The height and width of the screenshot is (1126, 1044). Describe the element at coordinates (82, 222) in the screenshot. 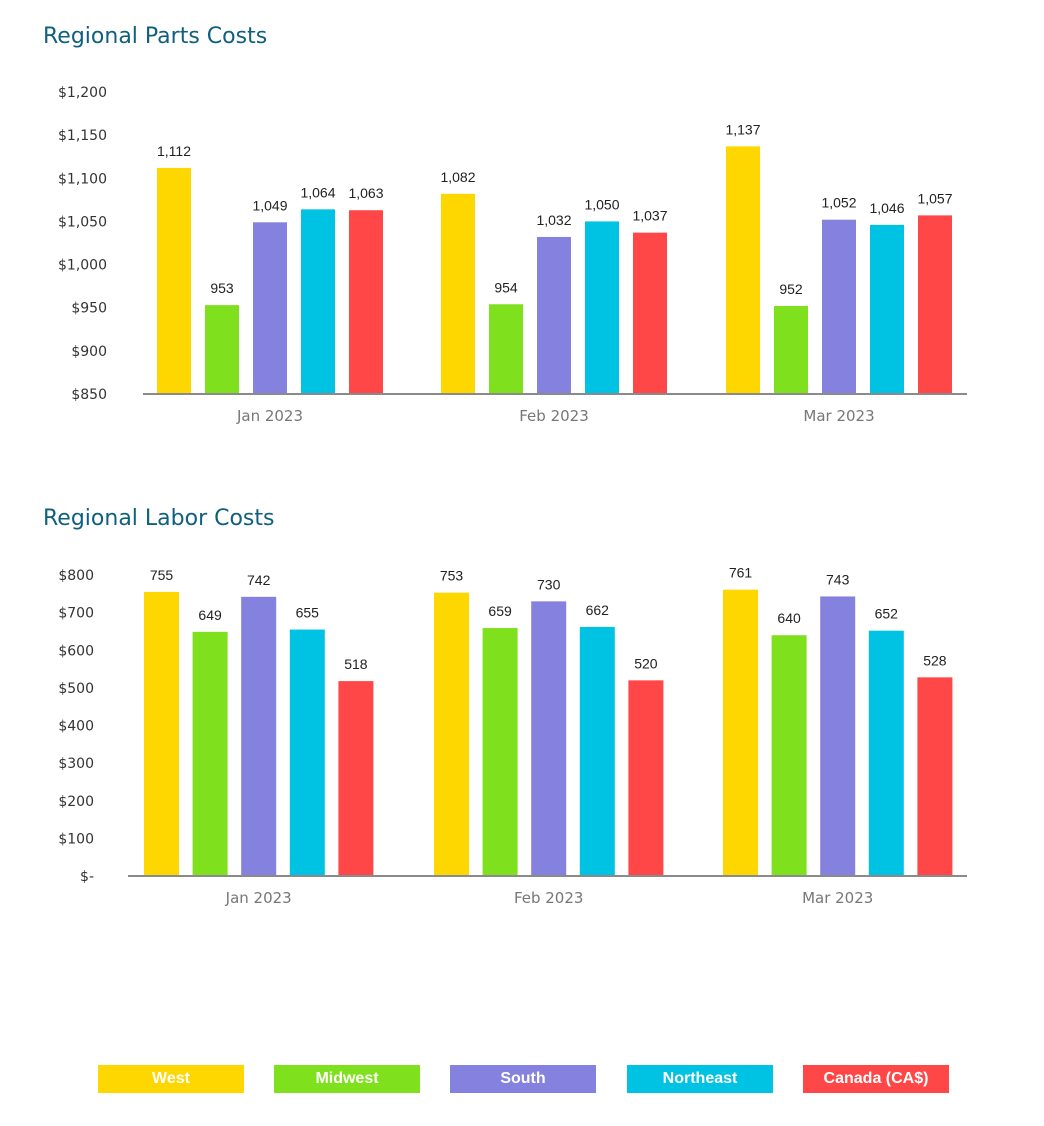

I see `y-tick-label: $1,050` at that location.